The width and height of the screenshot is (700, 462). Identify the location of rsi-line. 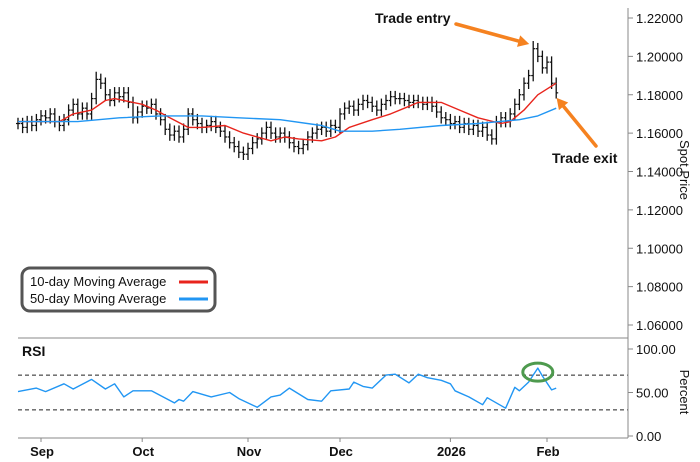
(287, 388).